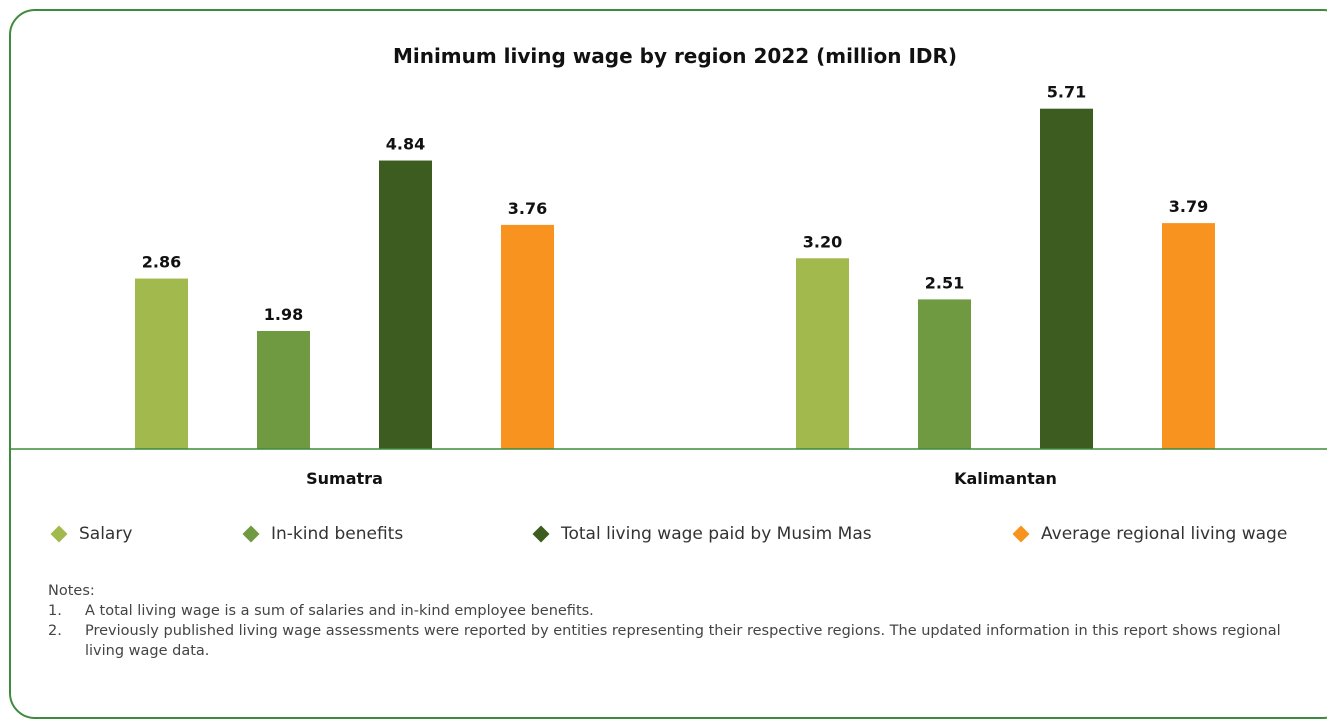 This screenshot has height=719, width=1327. Describe the element at coordinates (1021, 534) in the screenshot. I see `legend-swatch-average-regional-living-wage` at that location.